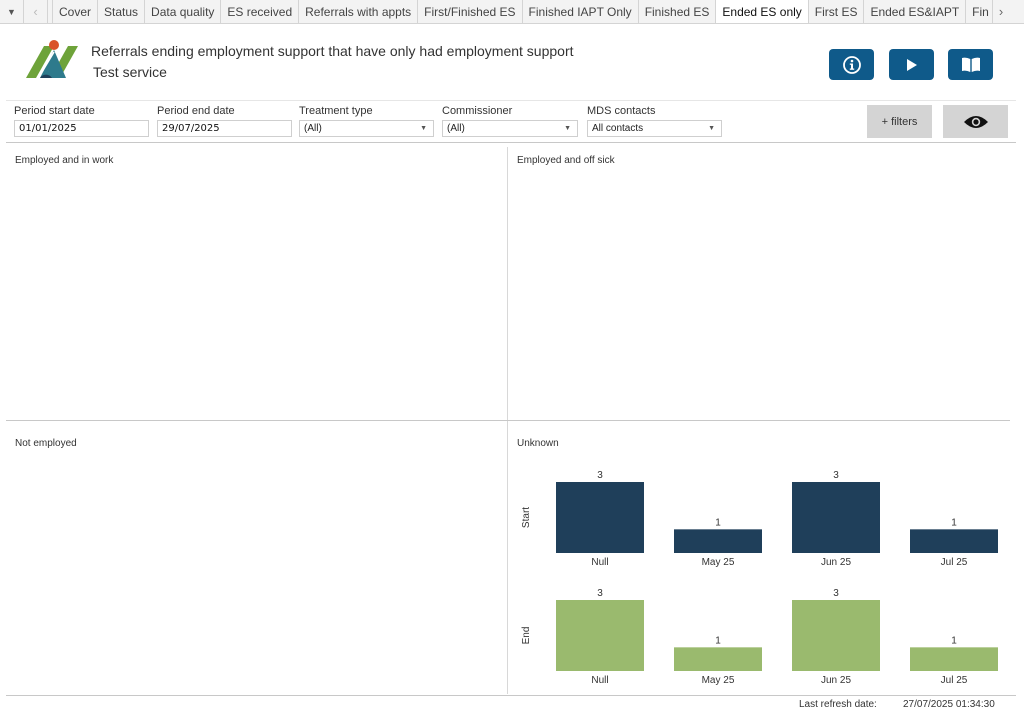  What do you see at coordinates (526, 636) in the screenshot?
I see `row-label-end: End` at bounding box center [526, 636].